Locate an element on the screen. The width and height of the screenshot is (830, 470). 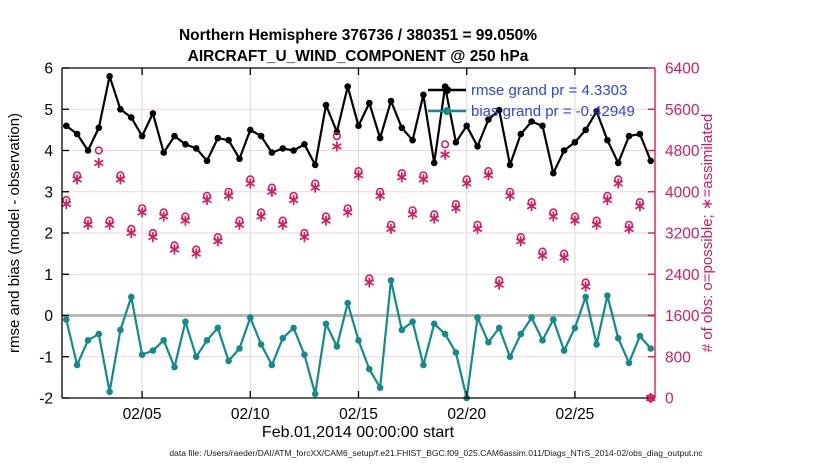
right-tick-label: 5600 is located at coordinates (682, 110).